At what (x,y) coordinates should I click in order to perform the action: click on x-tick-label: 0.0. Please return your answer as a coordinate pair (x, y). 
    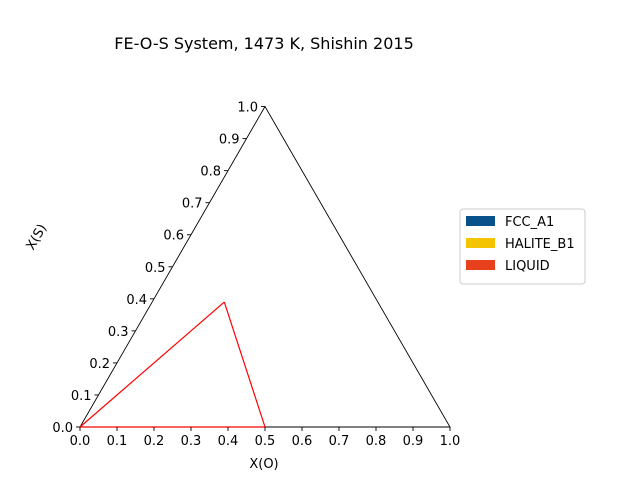
    Looking at the image, I should click on (80, 441).